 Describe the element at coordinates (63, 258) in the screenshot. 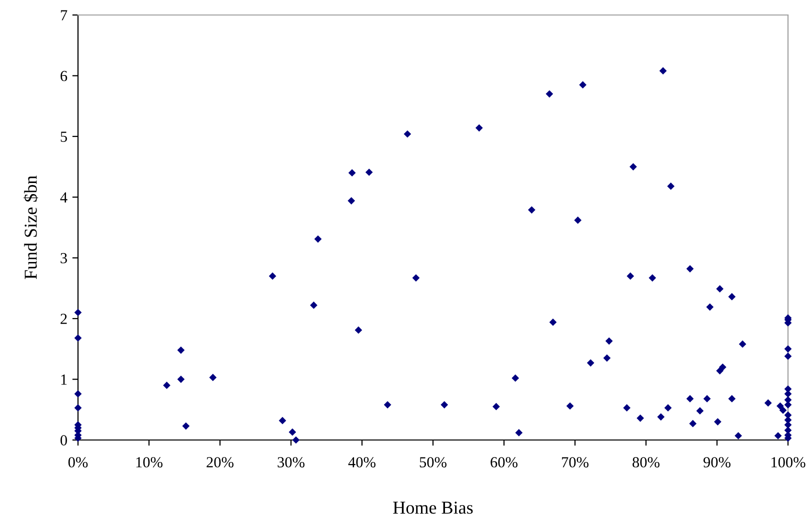

I see `y-tick-label: 3` at that location.